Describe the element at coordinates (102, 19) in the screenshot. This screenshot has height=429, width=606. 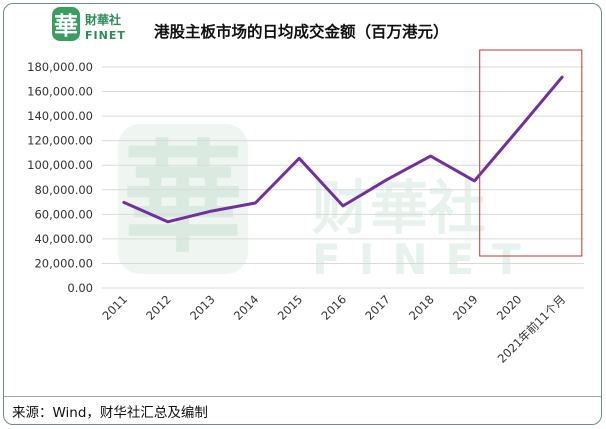
I see `svg-text: 財華社` at that location.